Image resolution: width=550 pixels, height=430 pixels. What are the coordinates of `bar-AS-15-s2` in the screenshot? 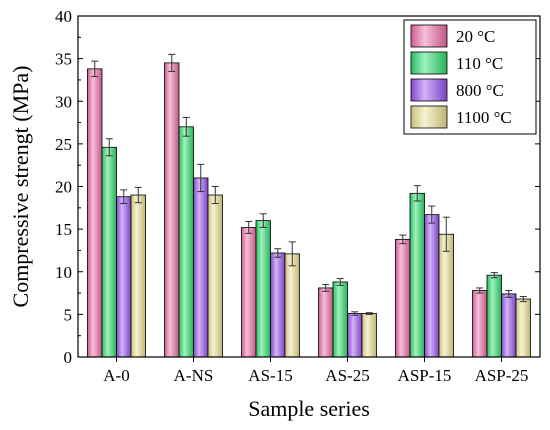 It's located at (263, 289).